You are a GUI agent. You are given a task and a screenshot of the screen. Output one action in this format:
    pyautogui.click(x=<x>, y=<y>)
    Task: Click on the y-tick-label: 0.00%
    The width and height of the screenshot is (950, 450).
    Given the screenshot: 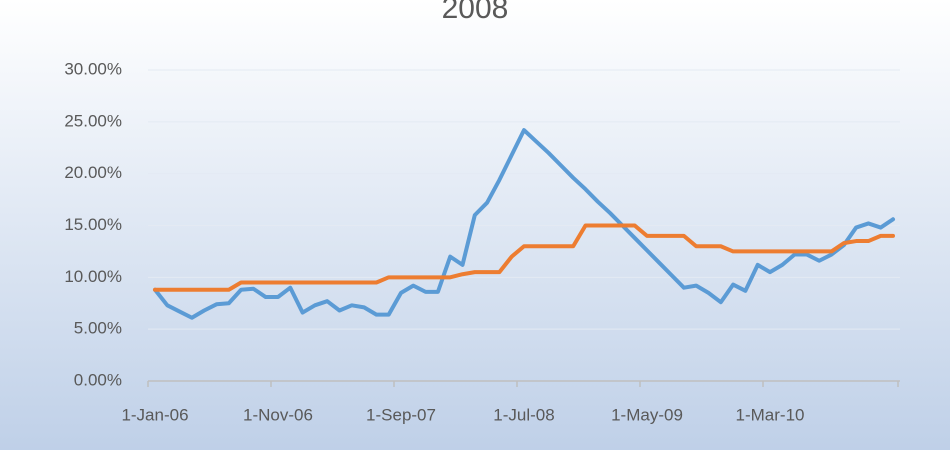 What is the action you would take?
    pyautogui.click(x=98, y=379)
    